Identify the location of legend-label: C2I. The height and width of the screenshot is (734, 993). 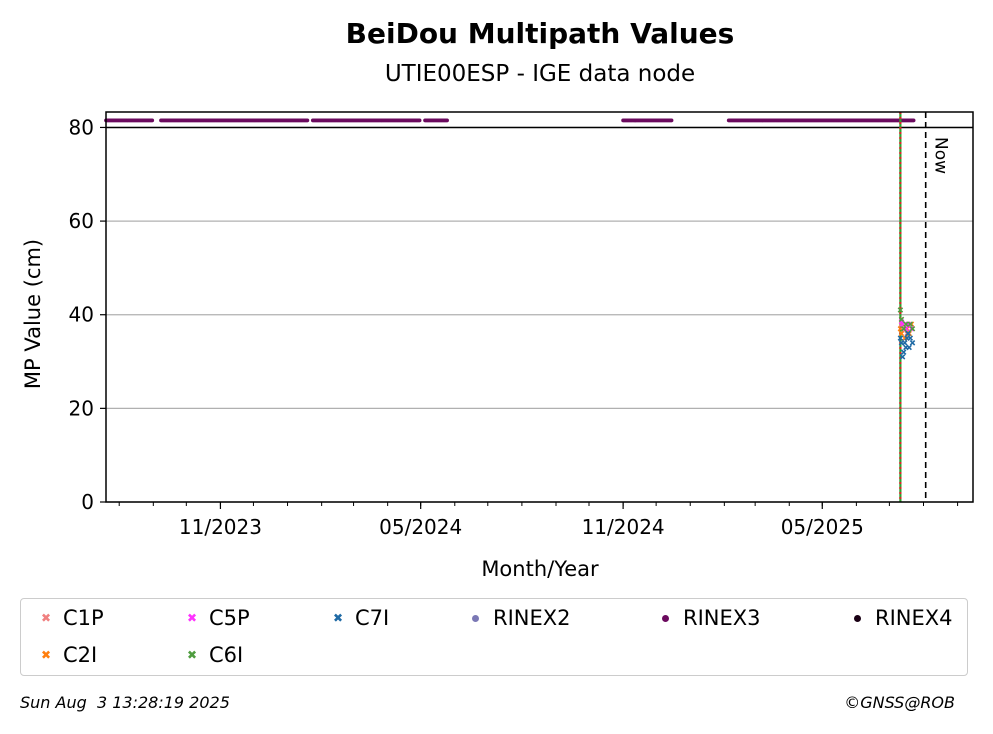
(80, 655).